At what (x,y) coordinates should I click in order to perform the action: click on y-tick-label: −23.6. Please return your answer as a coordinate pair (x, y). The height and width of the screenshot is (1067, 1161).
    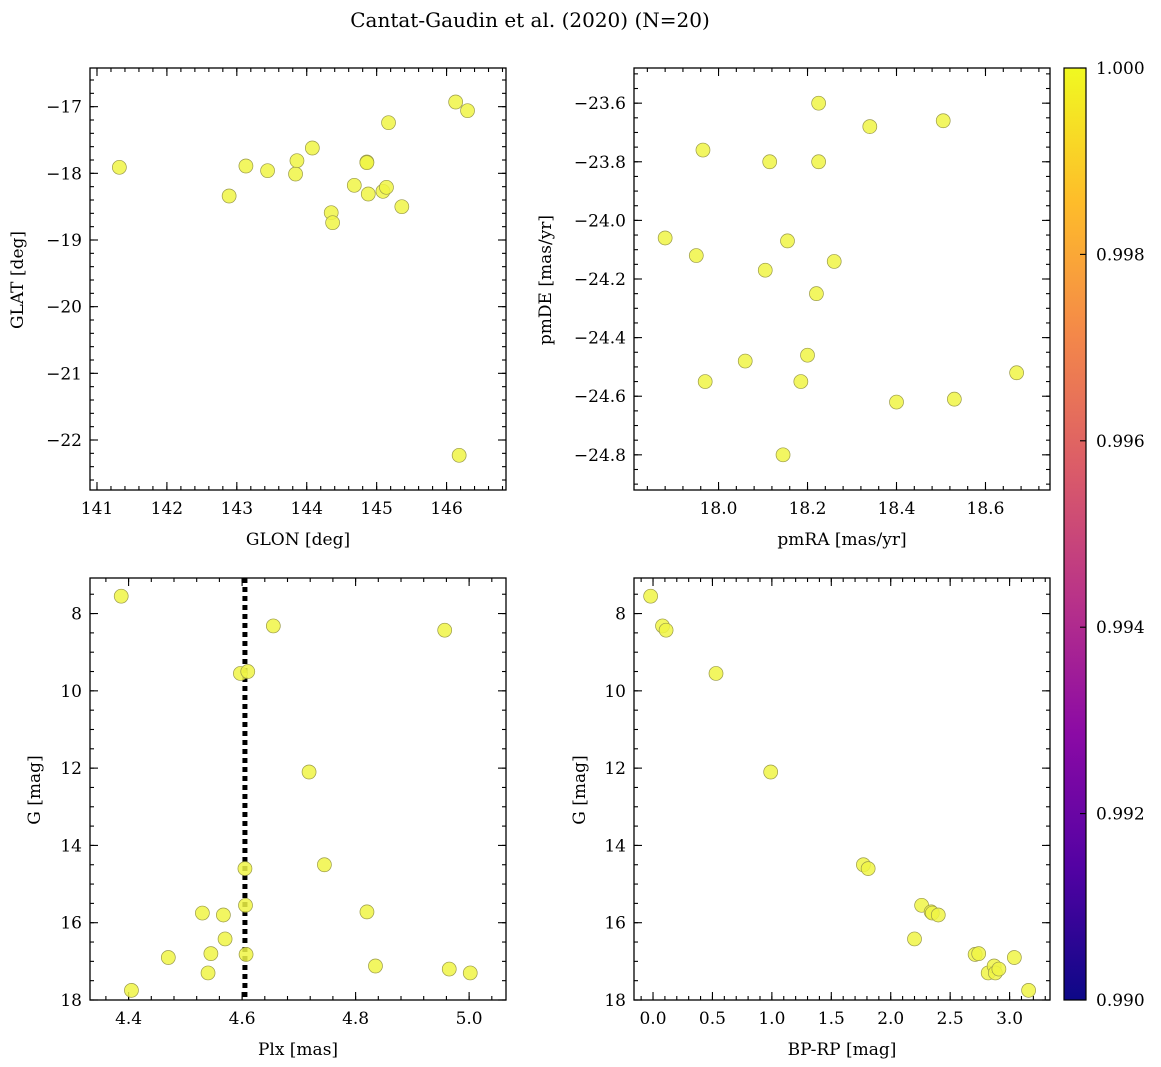
    Looking at the image, I should click on (600, 104).